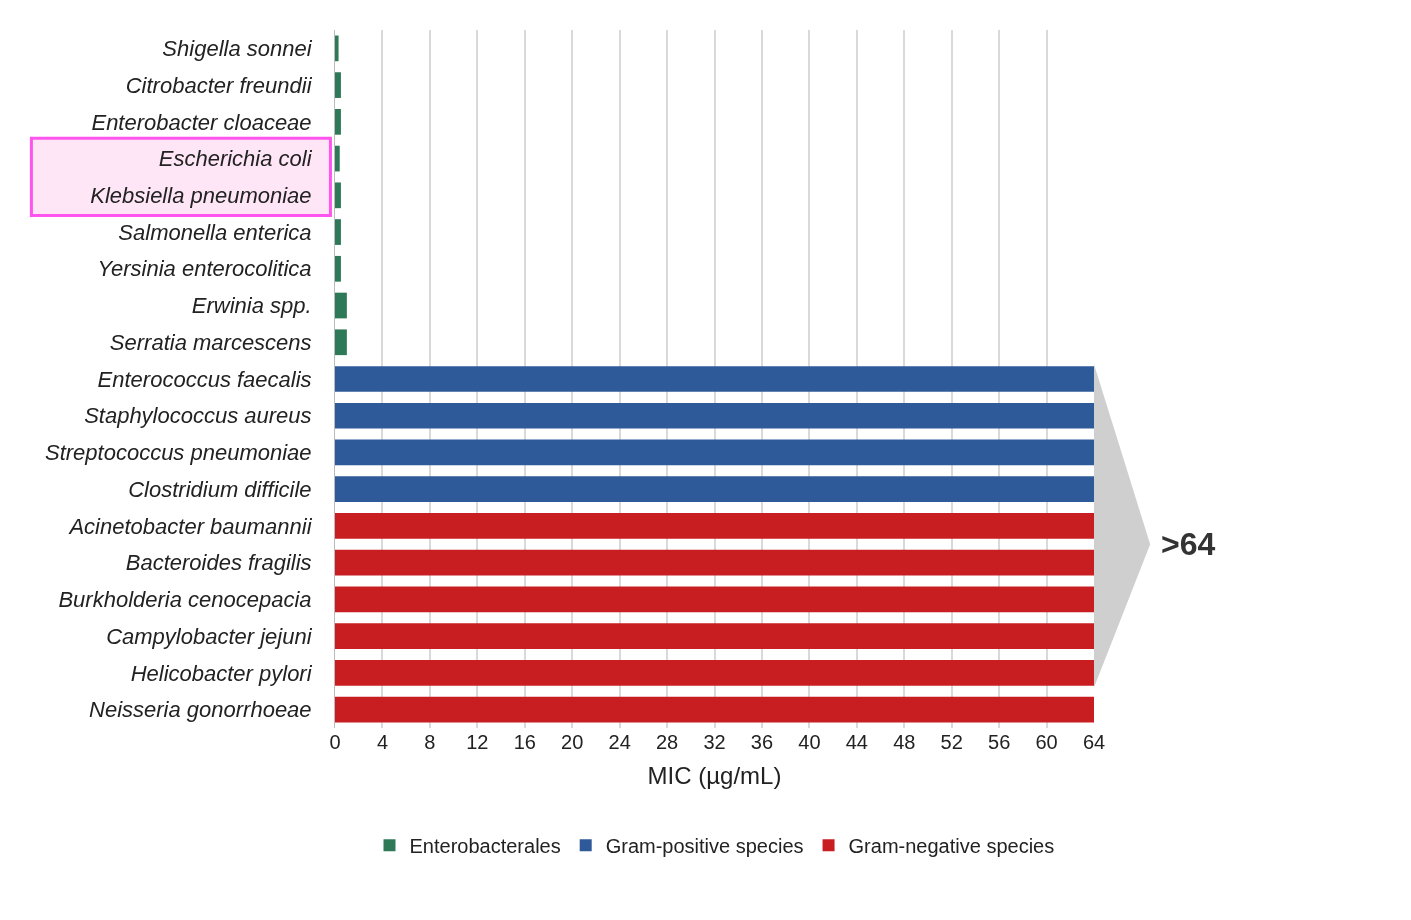  I want to click on y-tick-label: Erwinia spp., so click(251, 306).